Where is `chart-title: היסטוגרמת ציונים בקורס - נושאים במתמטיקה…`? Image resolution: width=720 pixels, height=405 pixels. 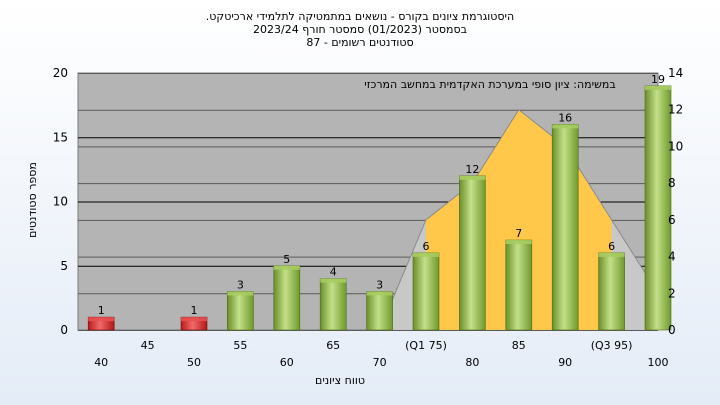 chart-title: היסטוגרמת ציונים בקורס - נושאים במתמטיקה… is located at coordinates (360, 16).